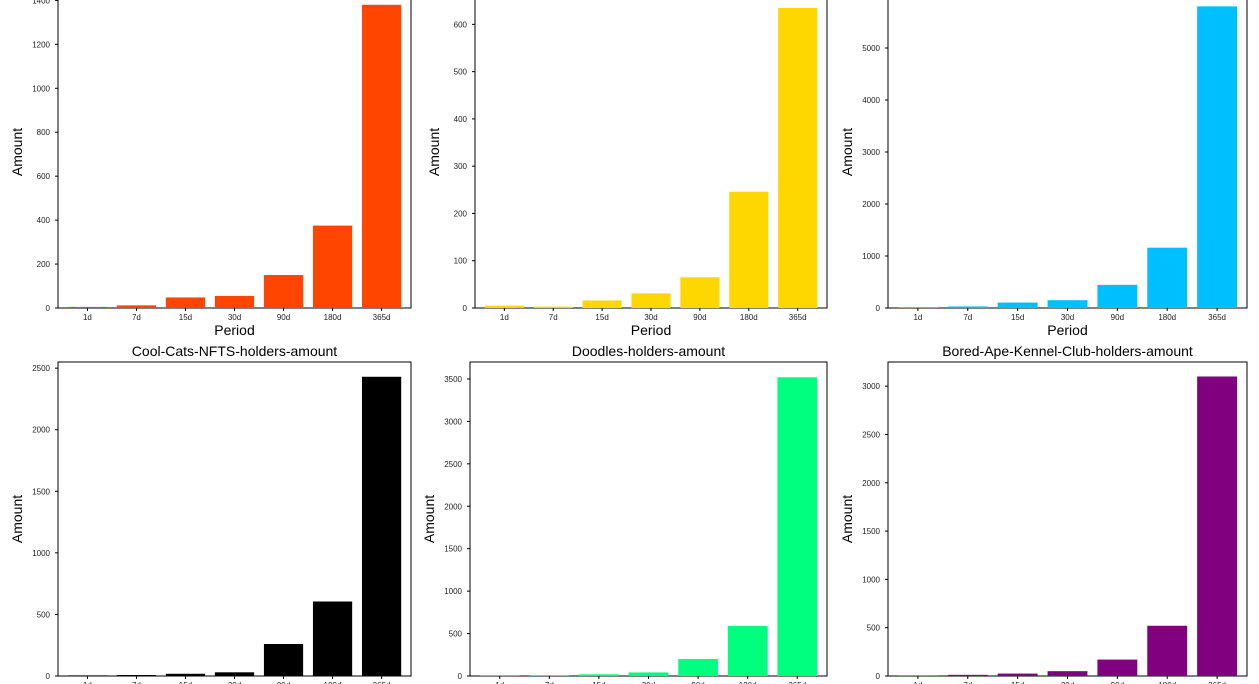 Image resolution: width=1259 pixels, height=684 pixels. What do you see at coordinates (871, 531) in the screenshot?
I see `y-tick-label: 1500` at bounding box center [871, 531].